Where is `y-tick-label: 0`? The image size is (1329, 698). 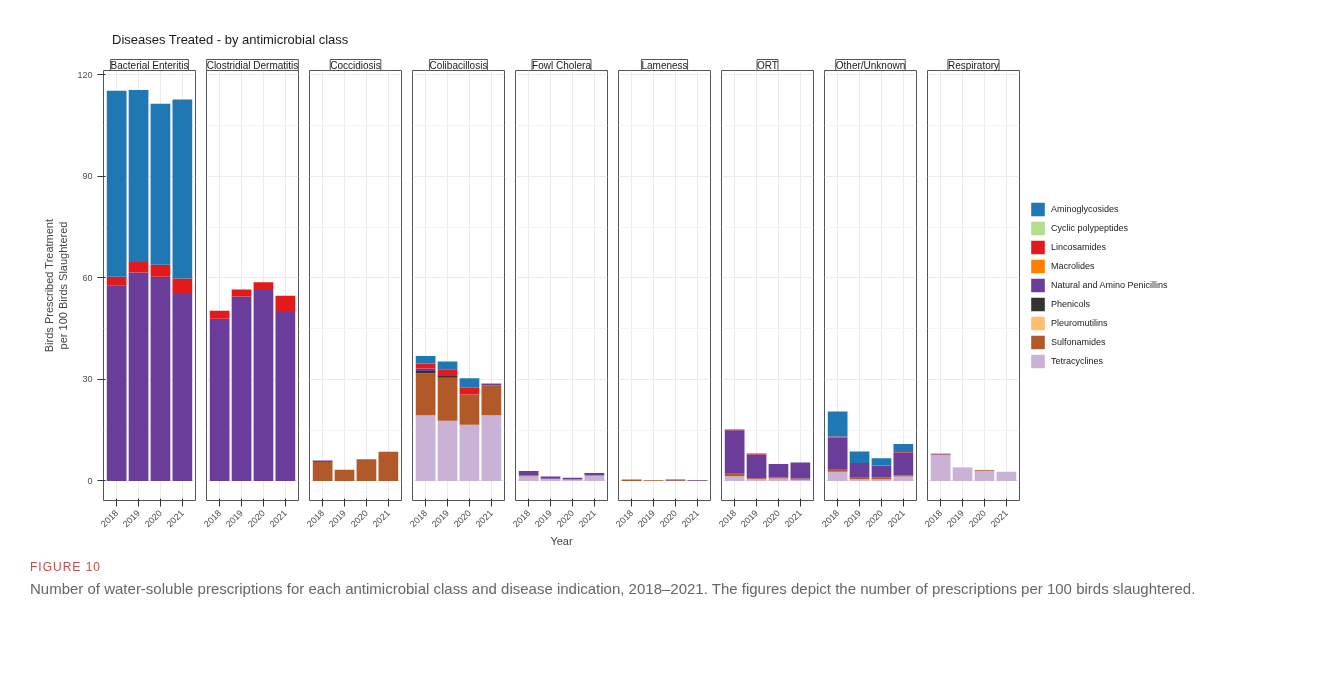
y-tick-label: 0 is located at coordinates (90, 480).